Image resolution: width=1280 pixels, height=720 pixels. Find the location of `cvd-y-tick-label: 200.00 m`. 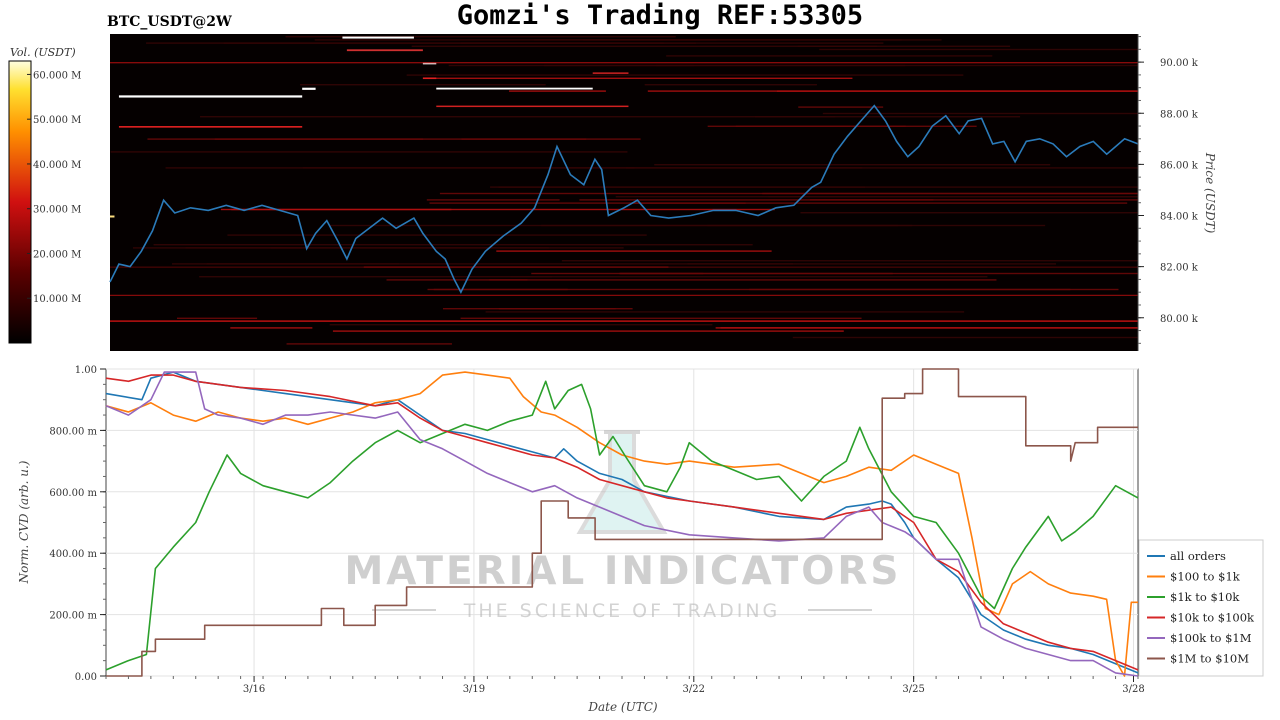

cvd-y-tick-label: 200.00 m is located at coordinates (73, 616).